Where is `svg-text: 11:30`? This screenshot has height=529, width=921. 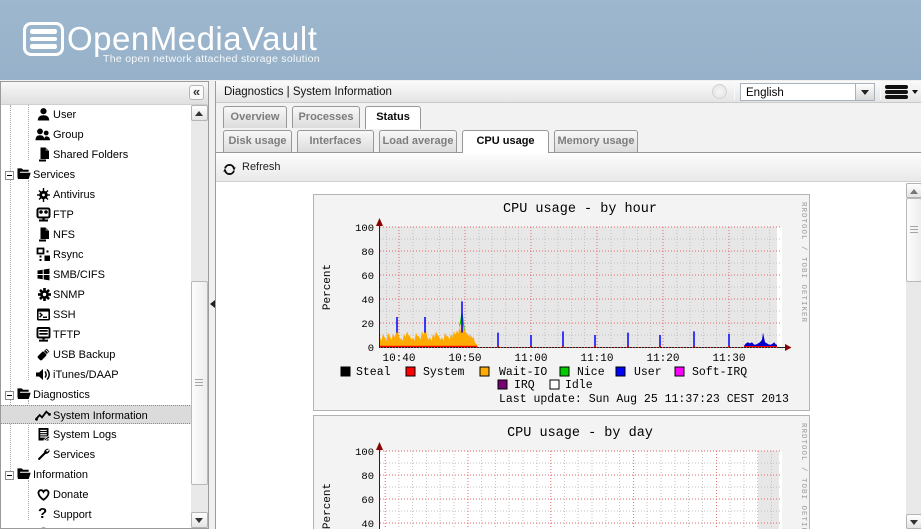 svg-text: 11:30 is located at coordinates (728, 359).